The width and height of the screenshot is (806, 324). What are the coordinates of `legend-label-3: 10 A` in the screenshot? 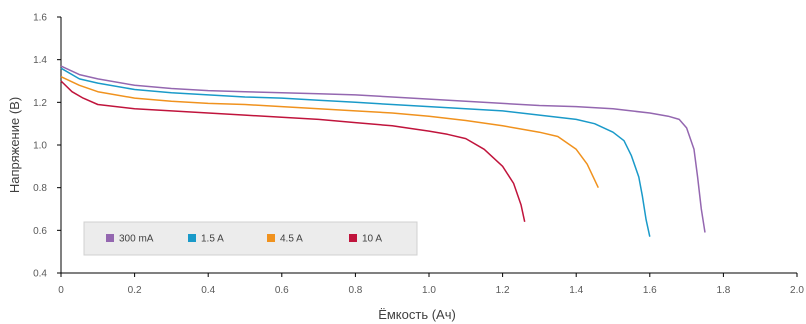 It's located at (372, 239).